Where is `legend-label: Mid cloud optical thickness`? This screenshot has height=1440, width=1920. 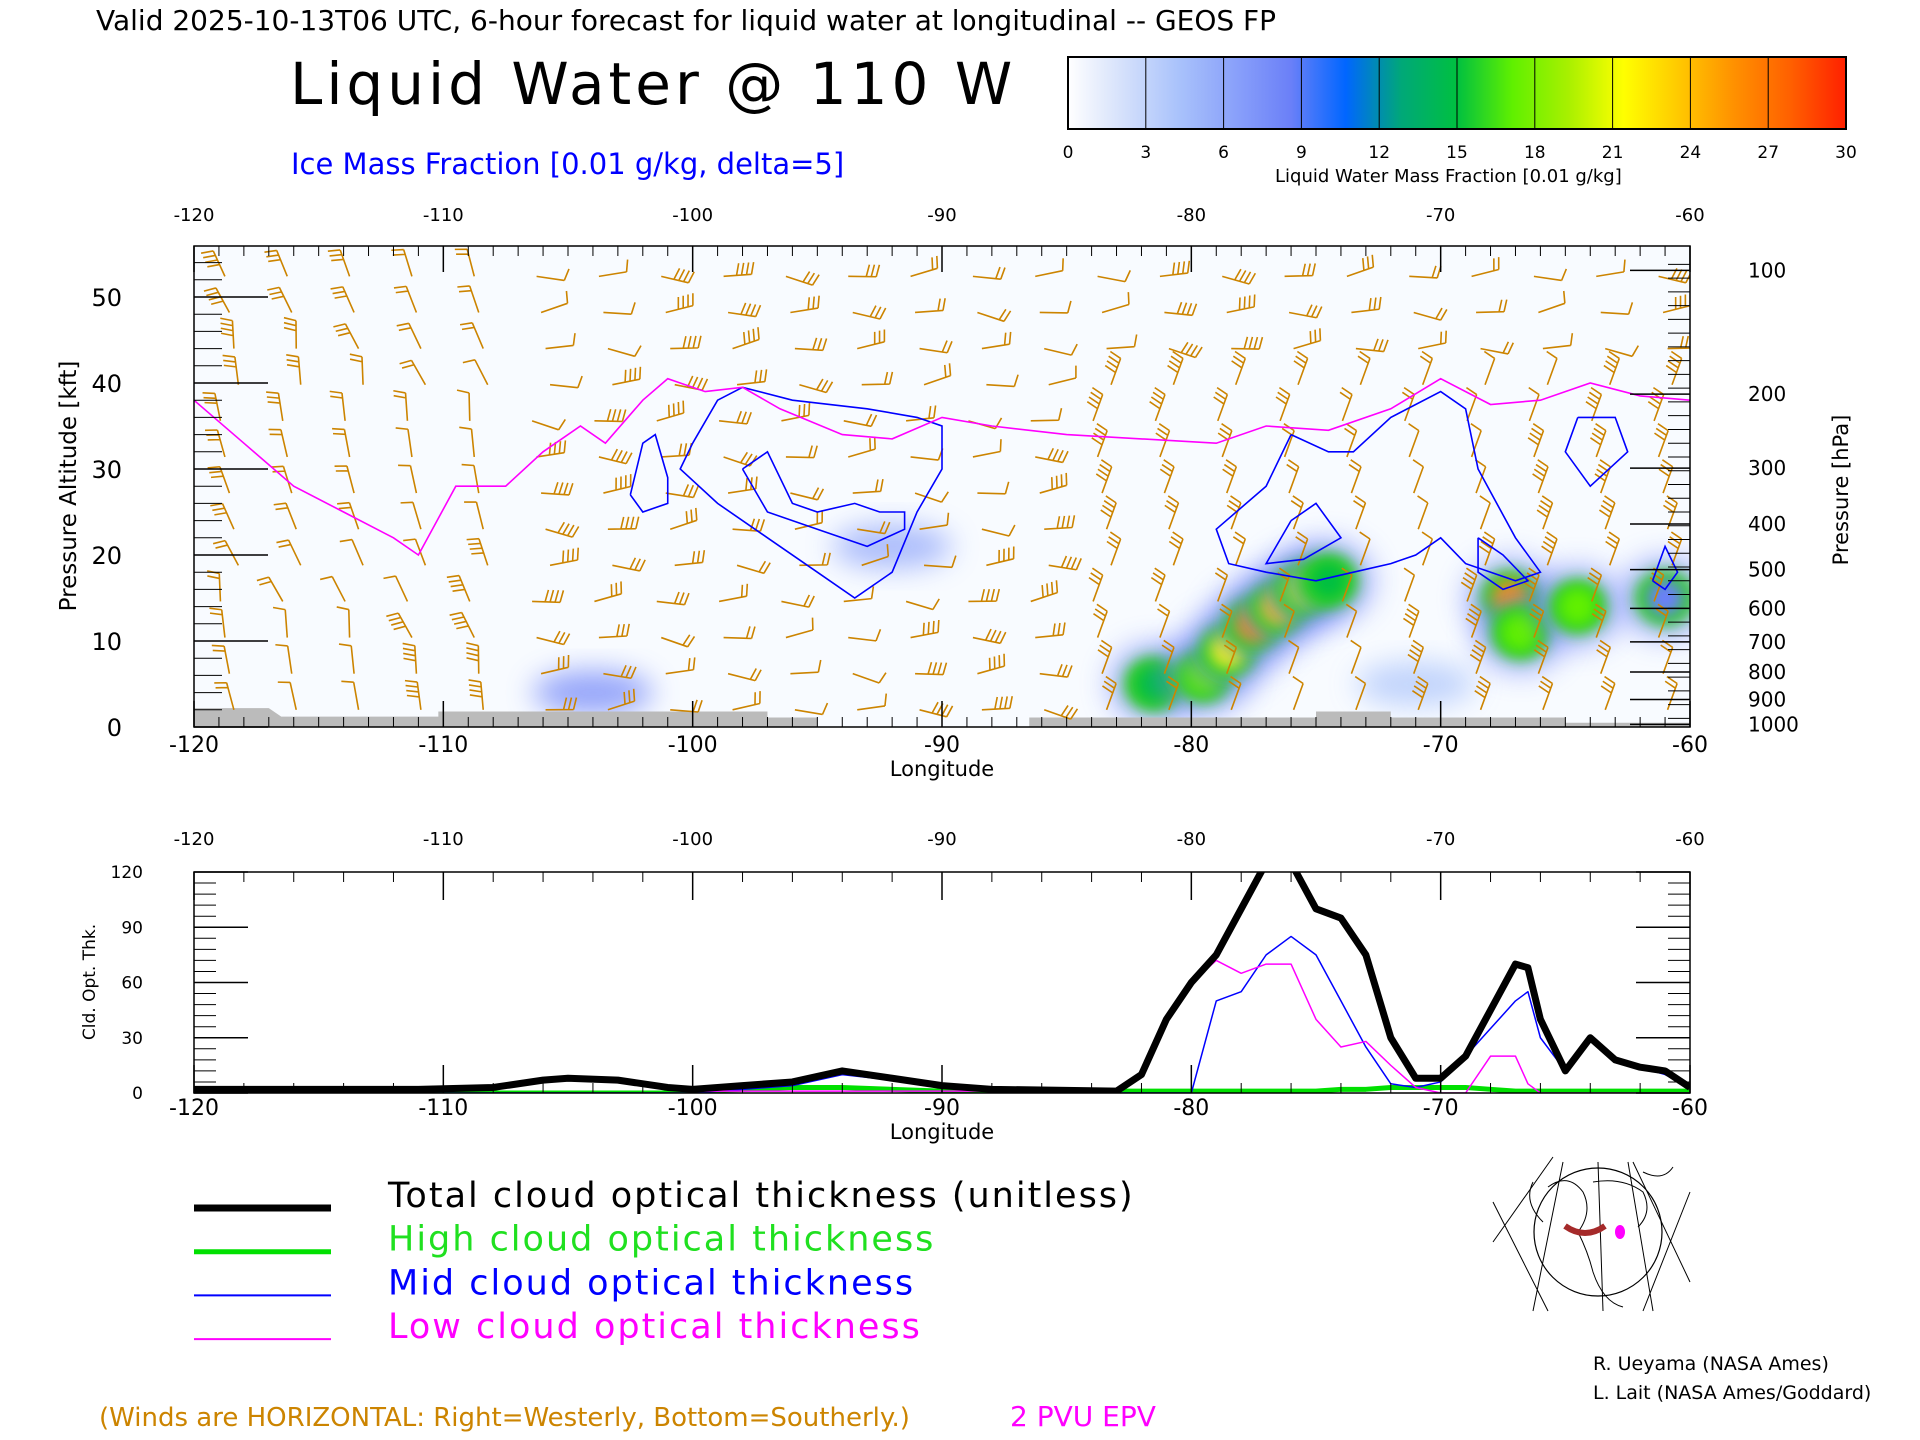 legend-label: Mid cloud optical thickness is located at coordinates (651, 1283).